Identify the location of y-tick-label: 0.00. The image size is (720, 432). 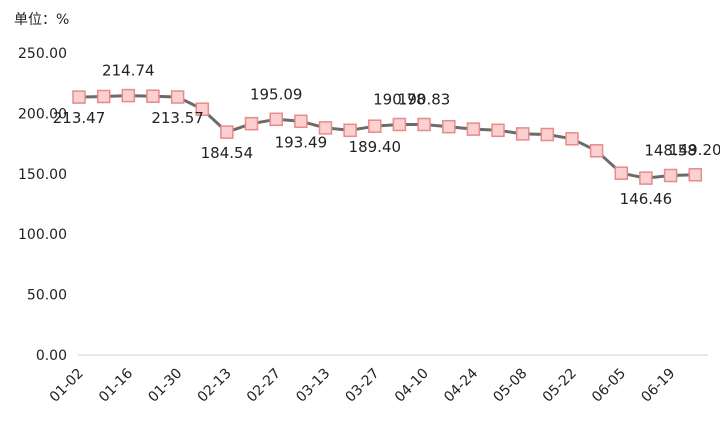
(51, 356).